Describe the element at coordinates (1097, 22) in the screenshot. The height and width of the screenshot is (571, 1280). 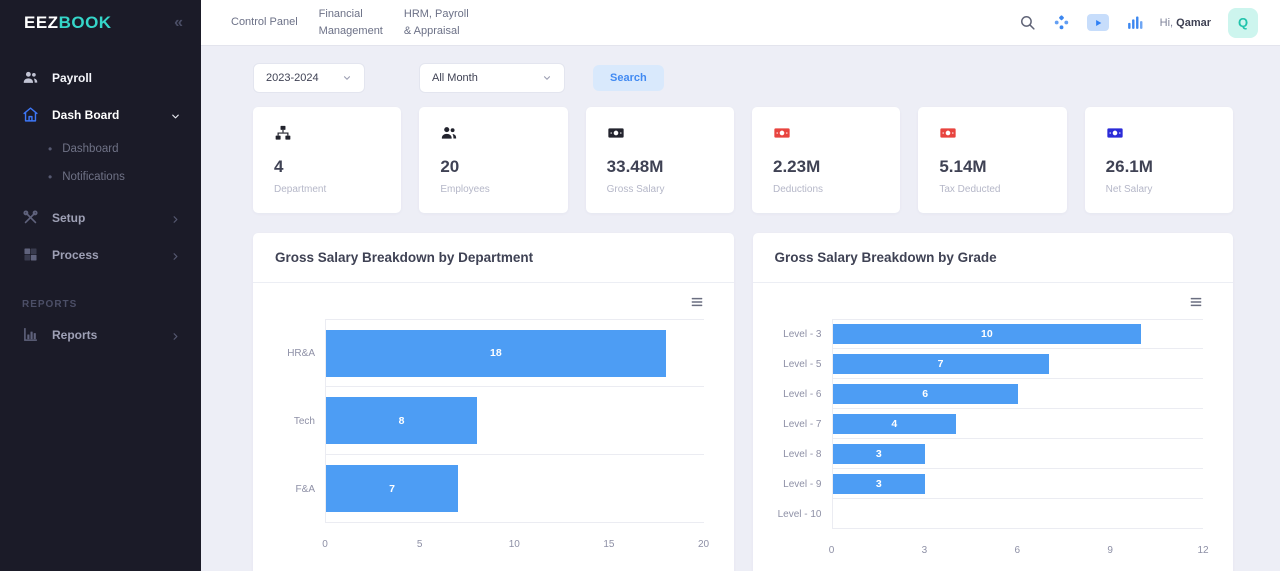
I see `video-play-icon` at that location.